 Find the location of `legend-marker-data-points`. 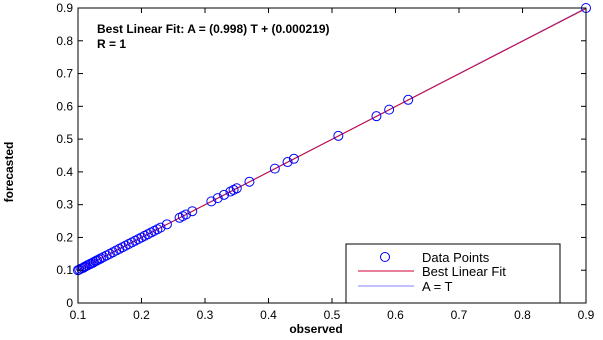

legend-marker-data-points is located at coordinates (385, 257).